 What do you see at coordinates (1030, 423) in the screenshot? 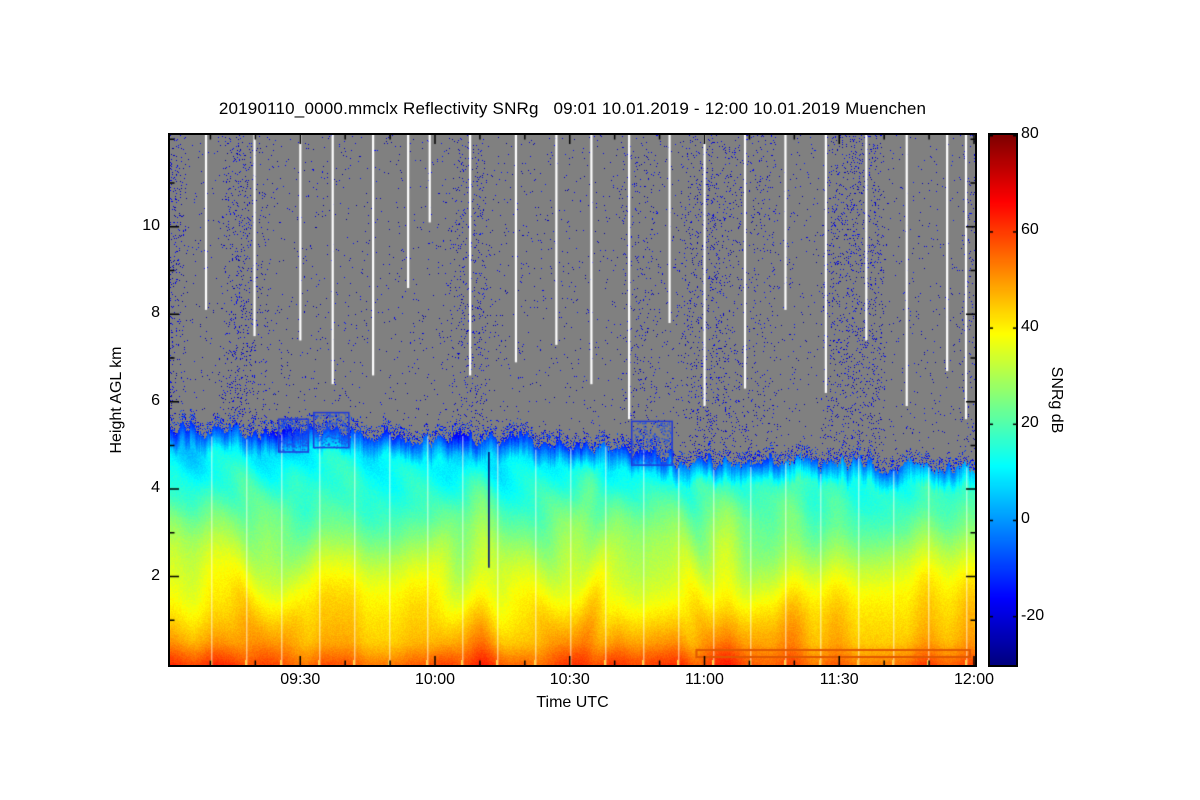
I see `colorbar-tick-label: 20` at bounding box center [1030, 423].